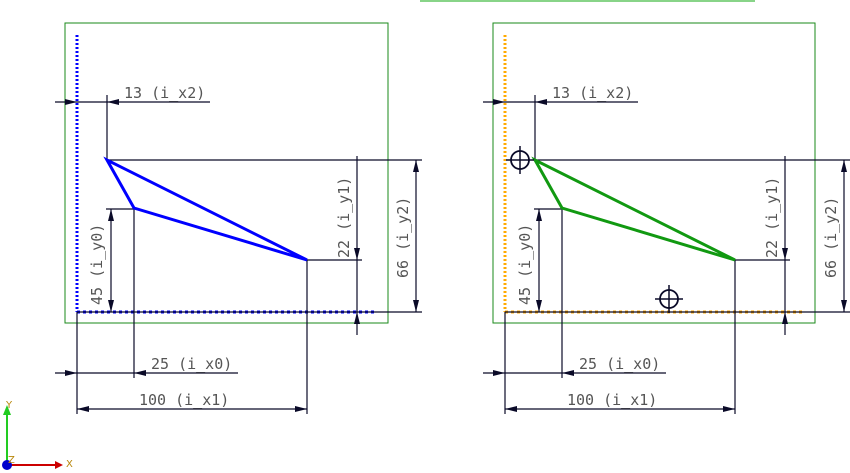  I want to click on y-axis-label: Y, so click(9, 405).